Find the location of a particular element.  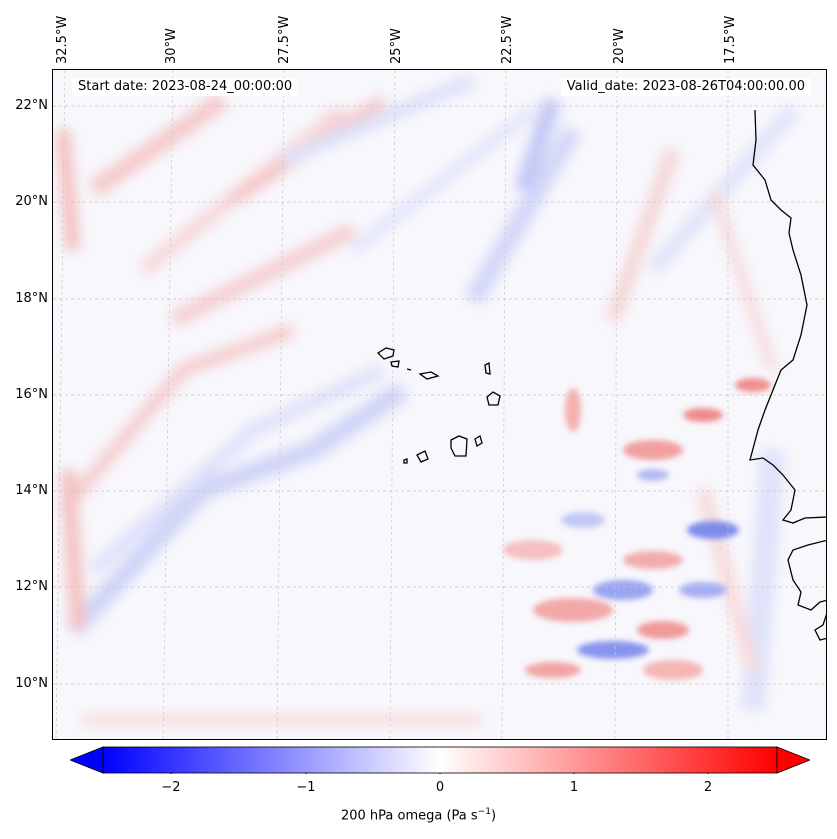

colorbar-tick: −1 is located at coordinates (306, 787).